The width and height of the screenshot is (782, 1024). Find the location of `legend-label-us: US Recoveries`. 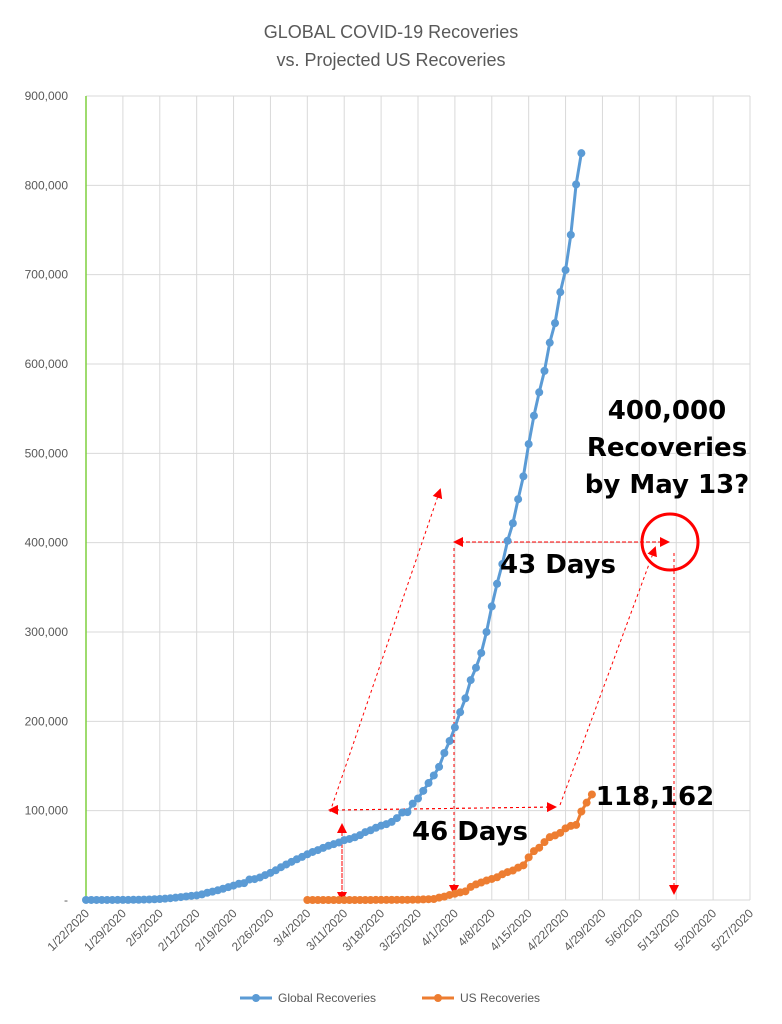

legend-label-us: US Recoveries is located at coordinates (500, 998).